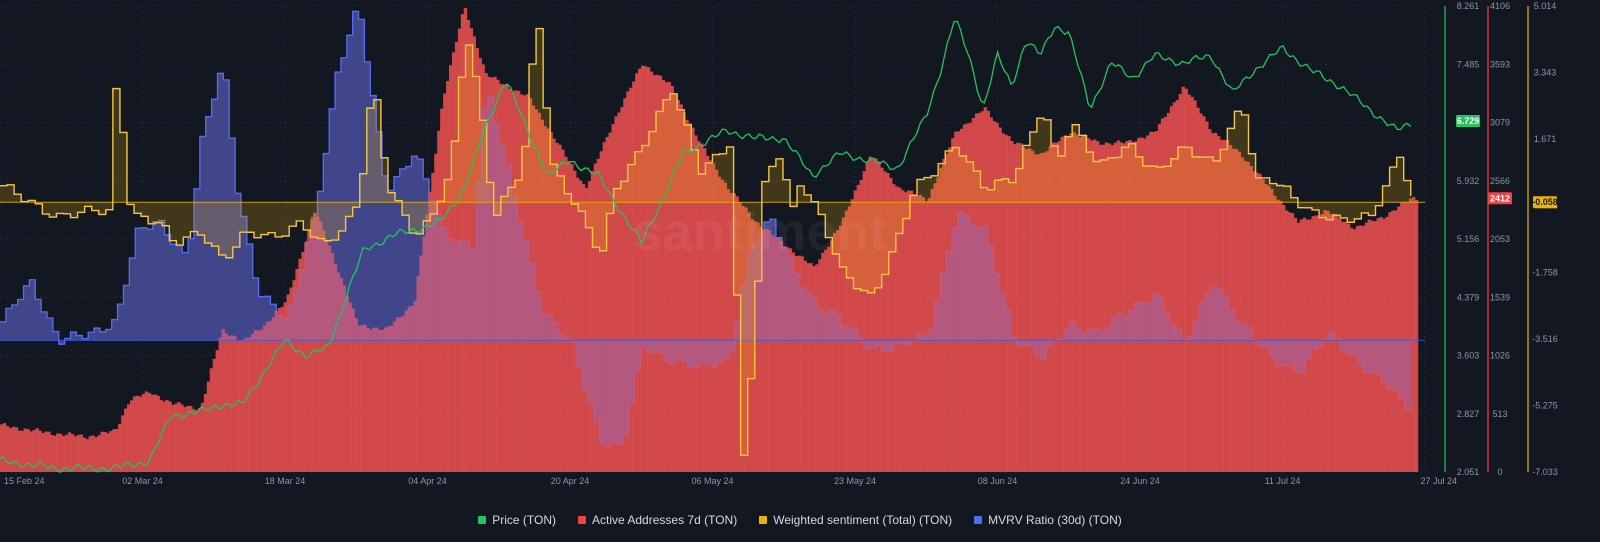 Image resolution: width=1600 pixels, height=542 pixels. I want to click on legend-swatch-mvrv, so click(978, 520).